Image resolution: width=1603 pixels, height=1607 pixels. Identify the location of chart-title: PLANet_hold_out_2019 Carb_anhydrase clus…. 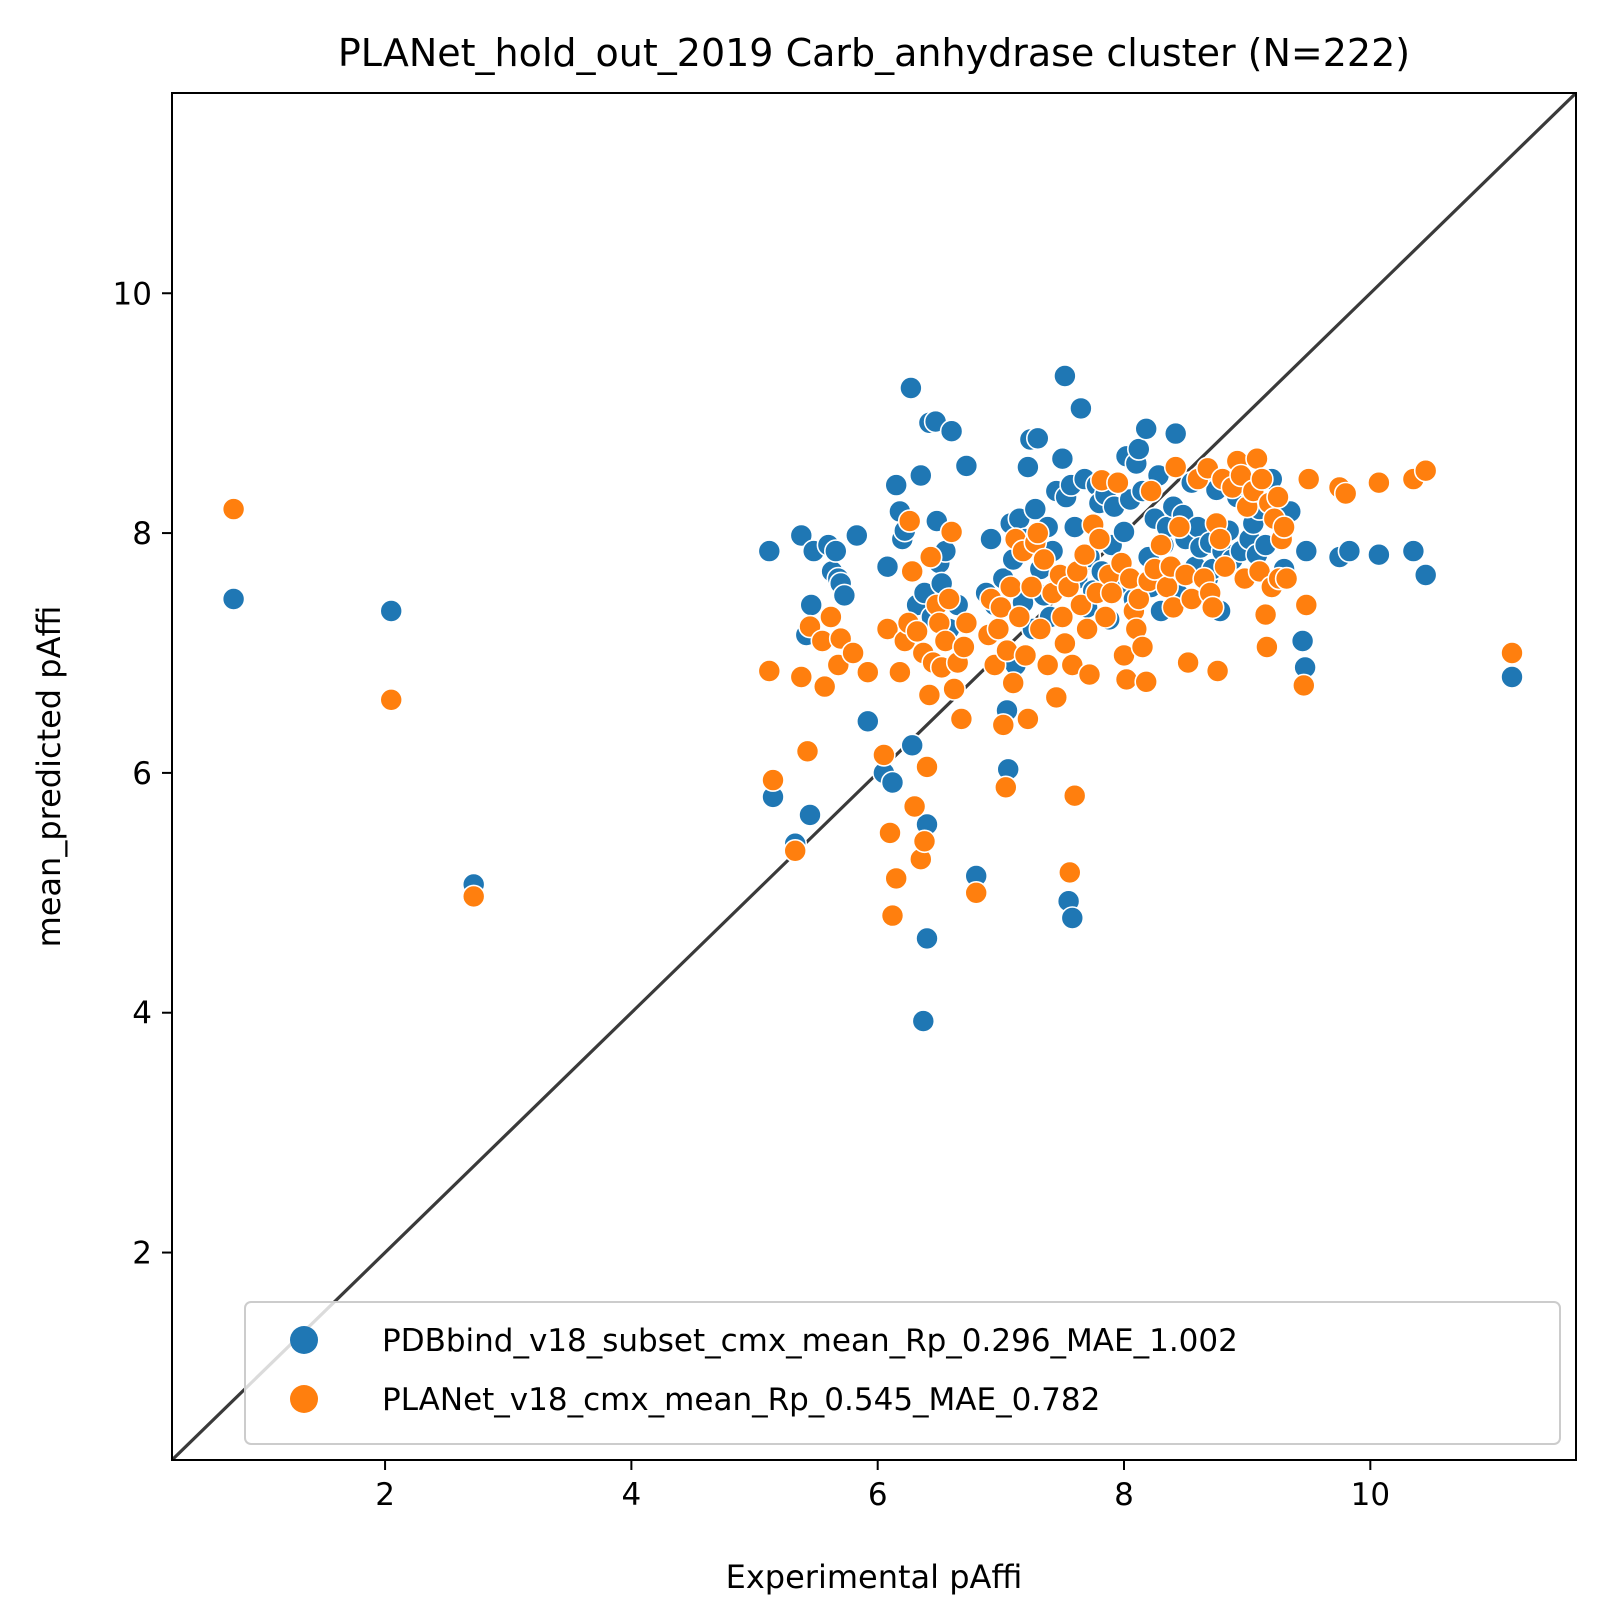
(874, 53).